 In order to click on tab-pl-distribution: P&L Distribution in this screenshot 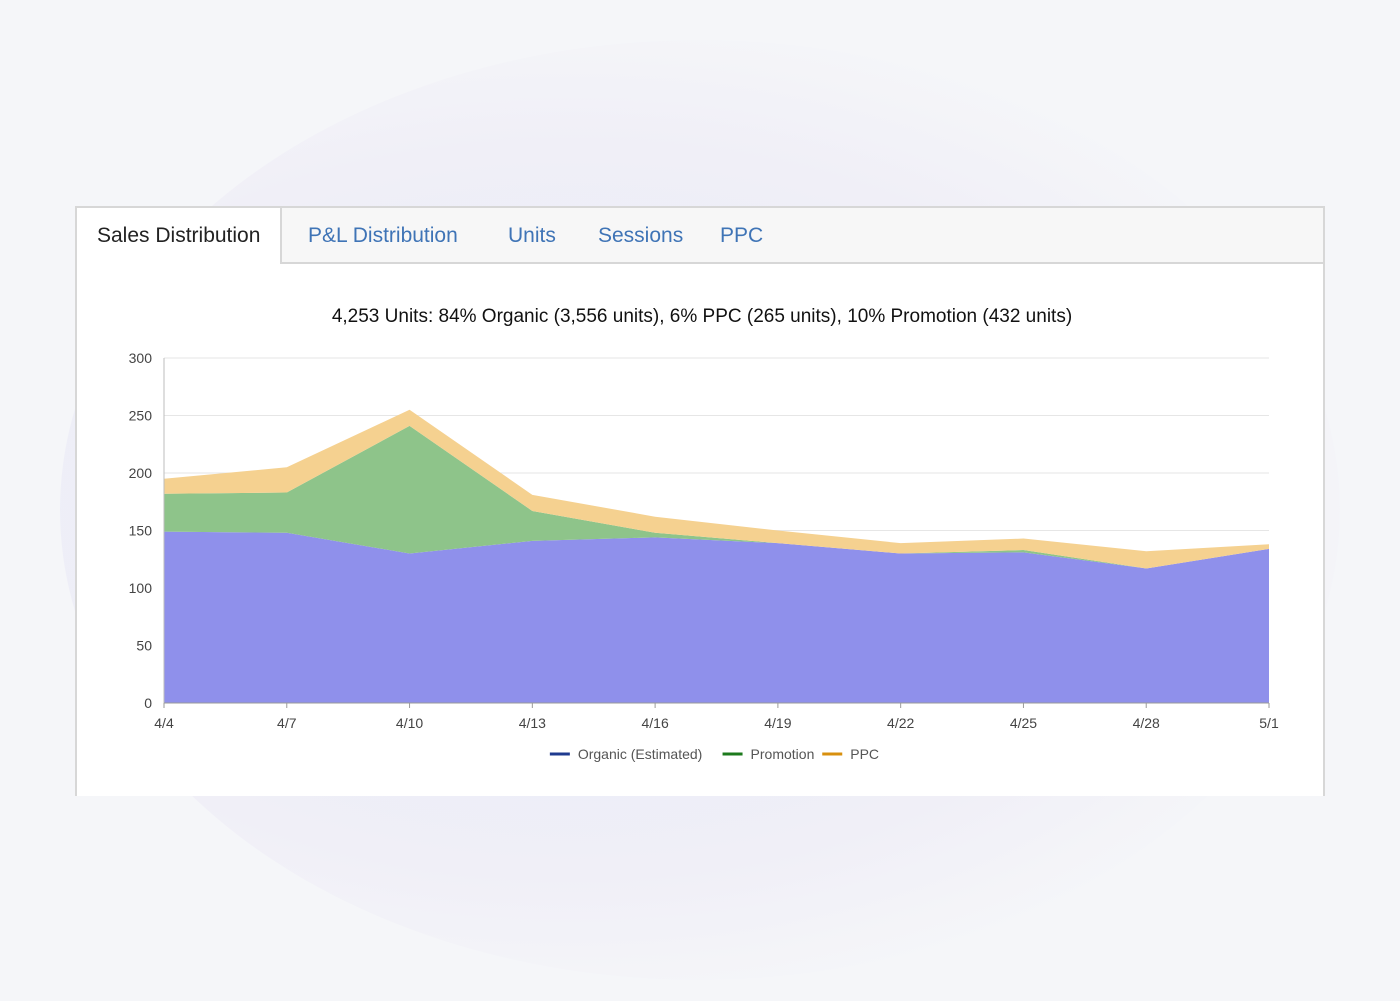, I will do `click(383, 235)`.